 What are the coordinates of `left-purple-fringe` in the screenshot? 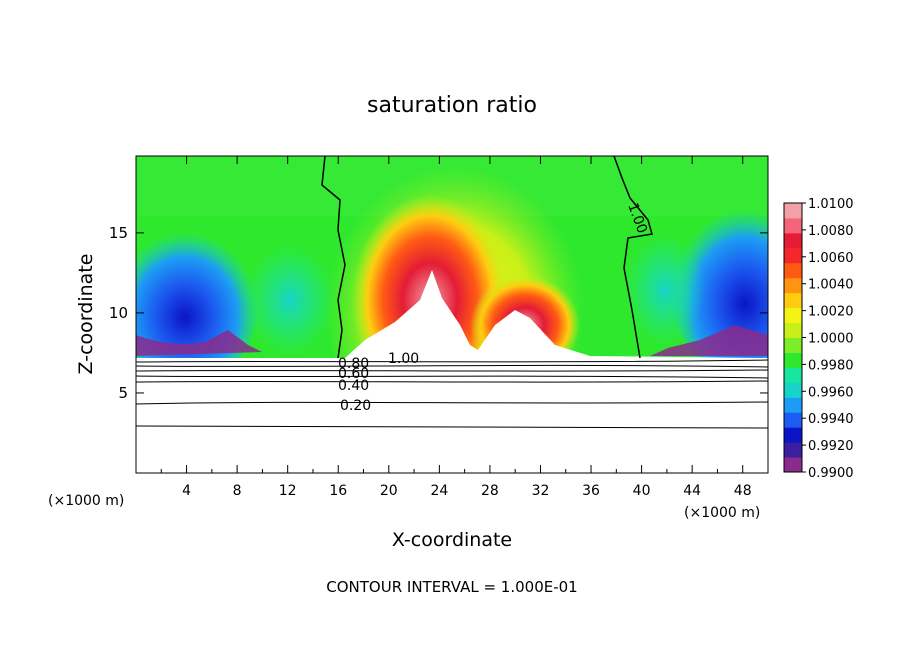 It's located at (199, 343).